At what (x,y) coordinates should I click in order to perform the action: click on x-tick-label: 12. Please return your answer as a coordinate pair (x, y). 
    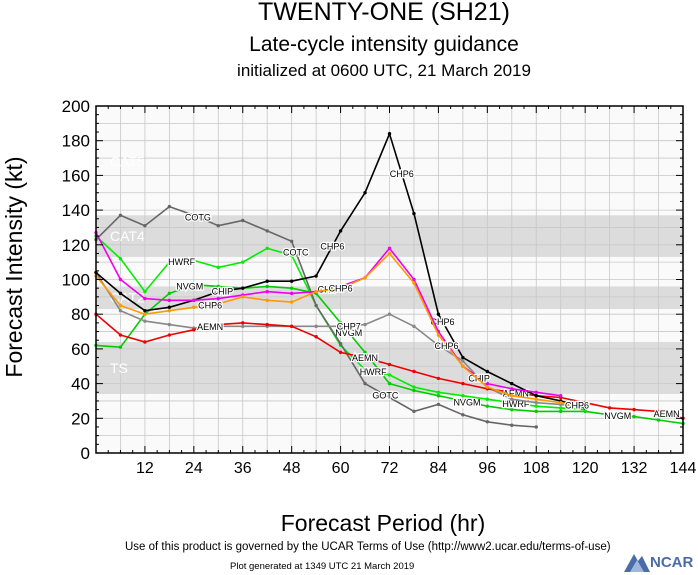
    Looking at the image, I should click on (145, 468).